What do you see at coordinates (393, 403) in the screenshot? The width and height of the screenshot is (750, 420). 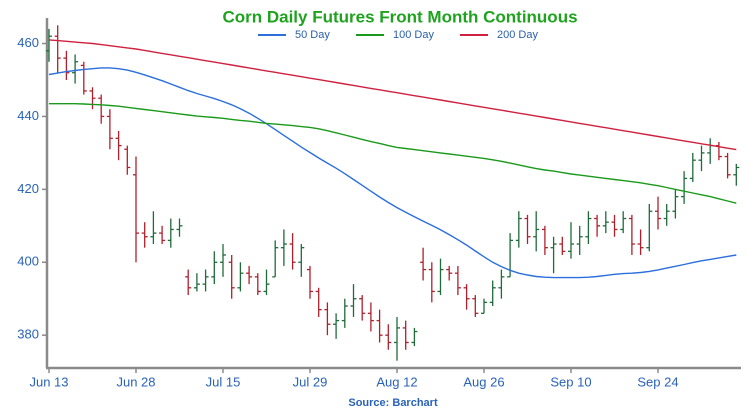 I see `source-note: Source: Barchart` at bounding box center [393, 403].